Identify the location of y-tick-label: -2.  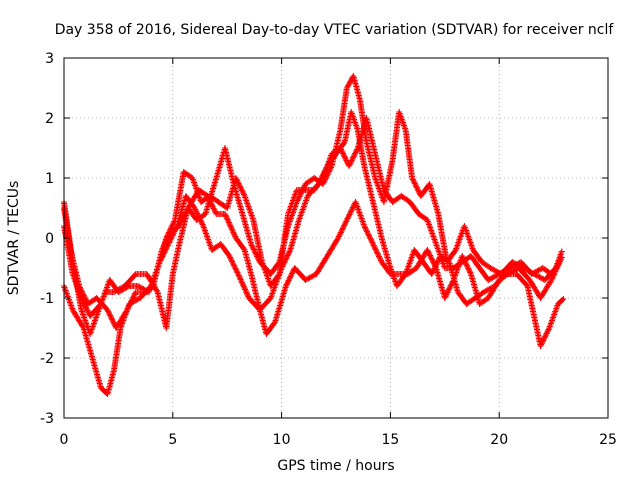
(47, 359).